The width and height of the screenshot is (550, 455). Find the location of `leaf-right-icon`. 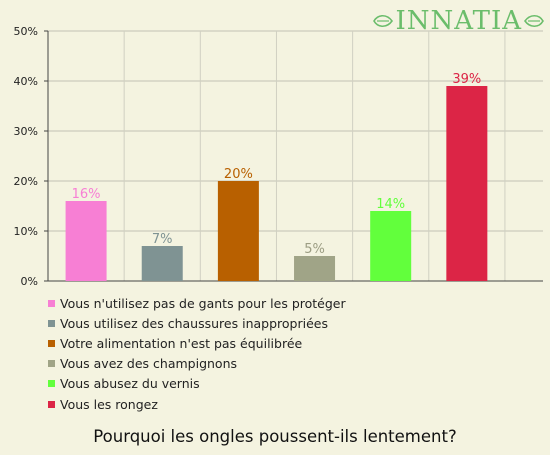

leaf-right-icon is located at coordinates (534, 21).